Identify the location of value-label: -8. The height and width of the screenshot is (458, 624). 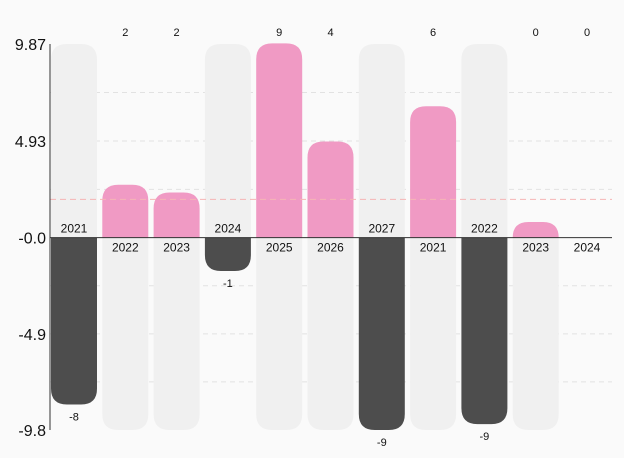
(74, 417).